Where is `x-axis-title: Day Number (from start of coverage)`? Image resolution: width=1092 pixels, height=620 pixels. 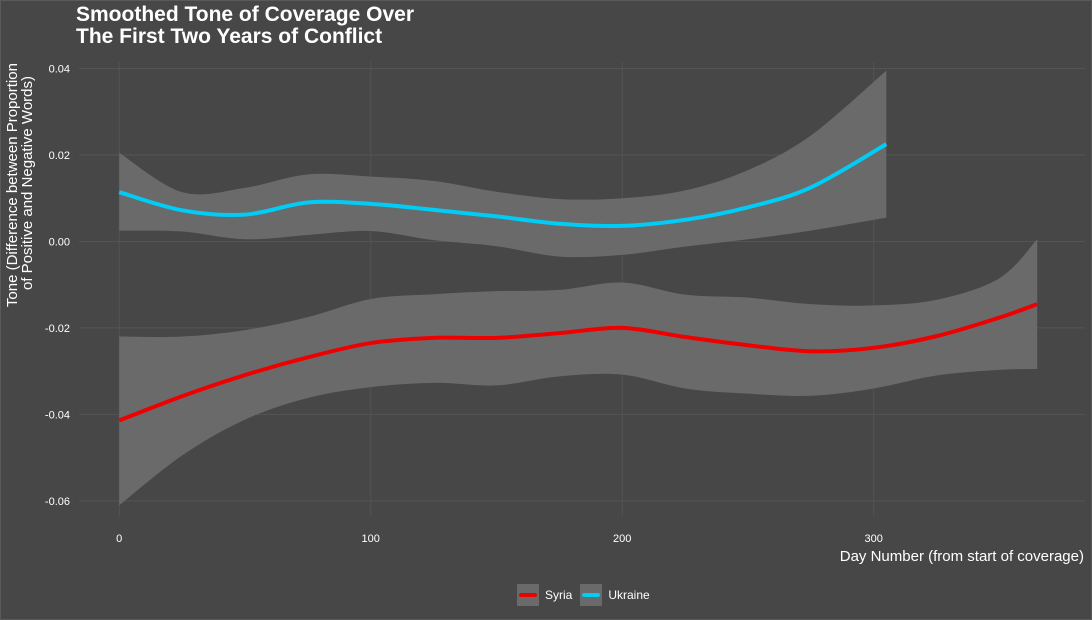
x-axis-title: Day Number (from start of coverage) is located at coordinates (962, 556).